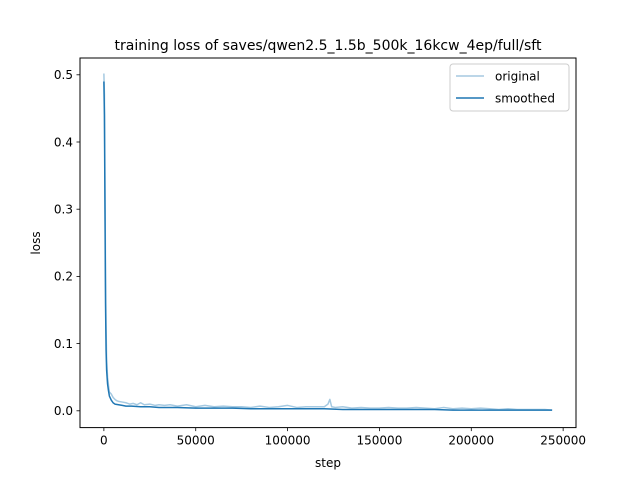  Describe the element at coordinates (380, 441) in the screenshot. I see `x-tick-label: 150000` at that location.